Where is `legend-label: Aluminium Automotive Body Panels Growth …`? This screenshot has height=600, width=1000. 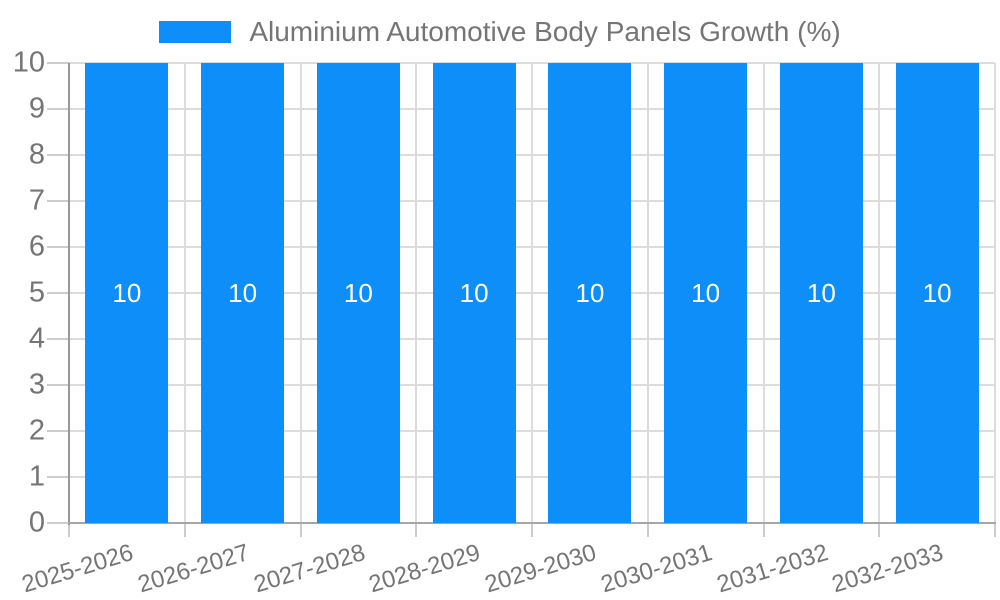 legend-label: Aluminium Automotive Body Panels Growth … is located at coordinates (545, 31).